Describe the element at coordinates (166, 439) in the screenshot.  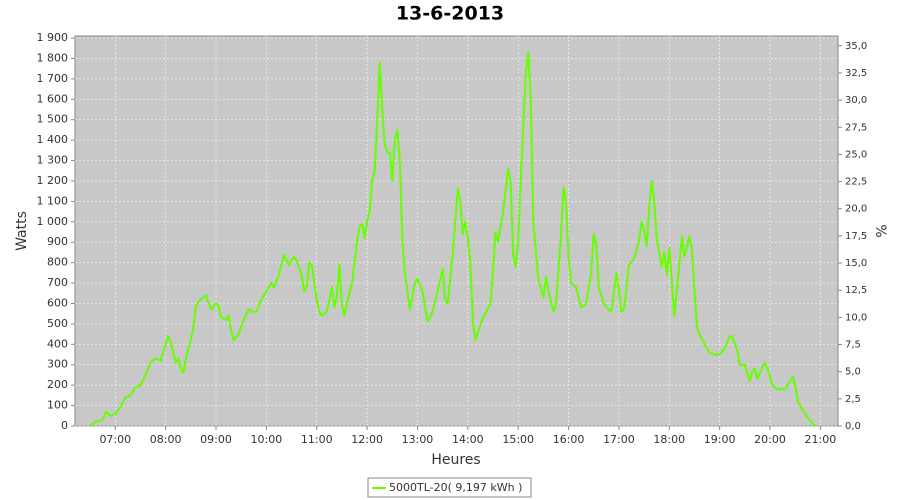
I see `x-tick-label: 08:00` at that location.